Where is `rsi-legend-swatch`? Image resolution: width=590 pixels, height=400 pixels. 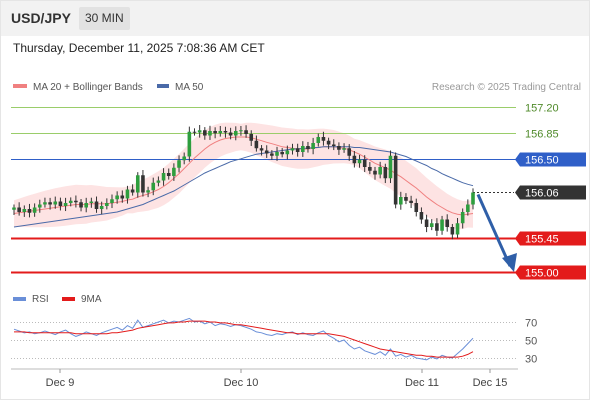
rsi-legend-swatch is located at coordinates (19, 299).